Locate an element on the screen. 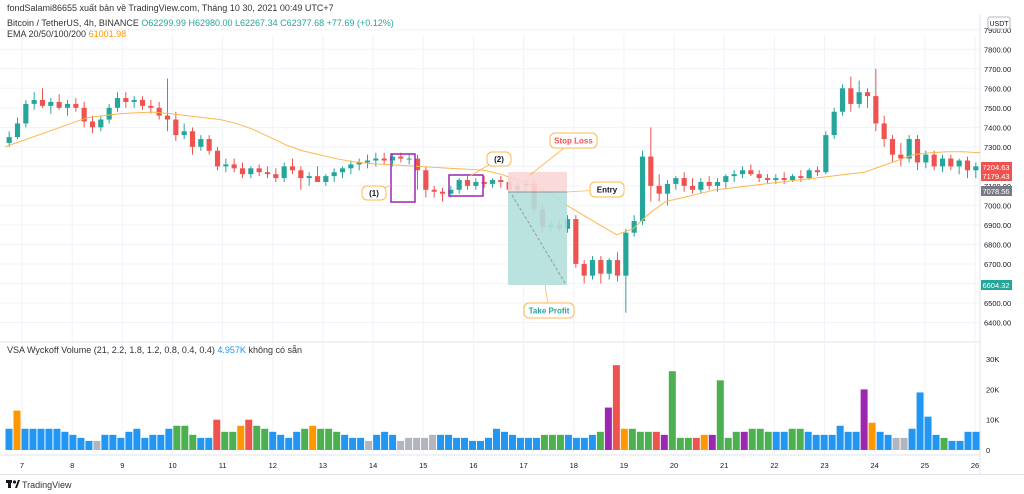 The image size is (1024, 494). ema-value: 61001.98 is located at coordinates (107, 34).